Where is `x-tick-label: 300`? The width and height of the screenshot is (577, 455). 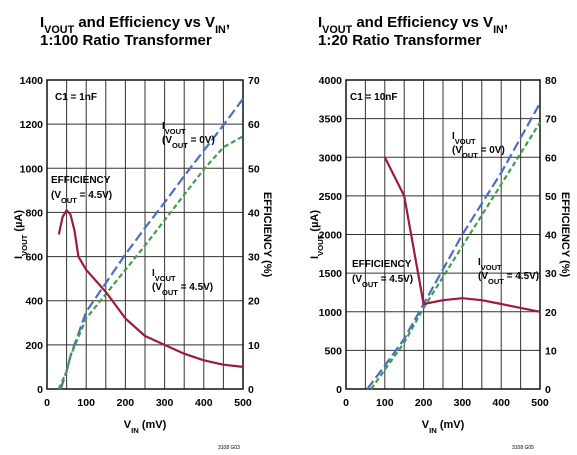 x-tick-label: 300 is located at coordinates (165, 403).